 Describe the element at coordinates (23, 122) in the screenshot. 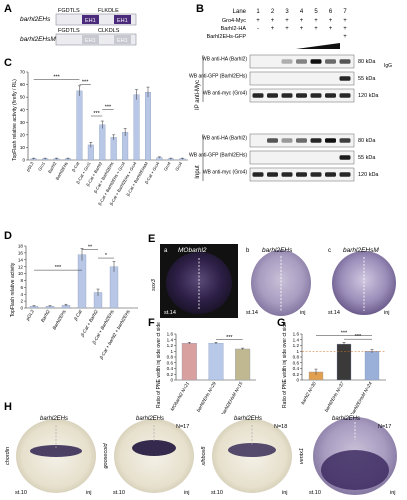

I see `y-tick-label: 30` at that location.